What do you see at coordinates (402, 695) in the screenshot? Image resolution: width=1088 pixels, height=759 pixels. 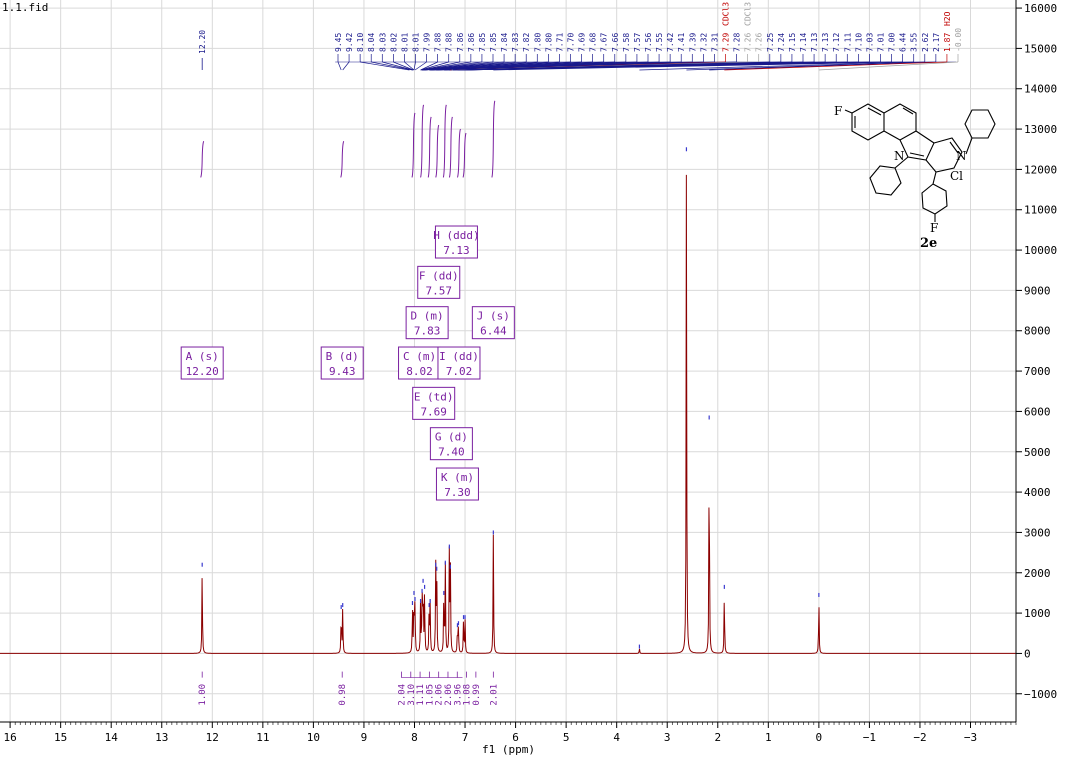 I see `integral-value: 2.04` at bounding box center [402, 695].